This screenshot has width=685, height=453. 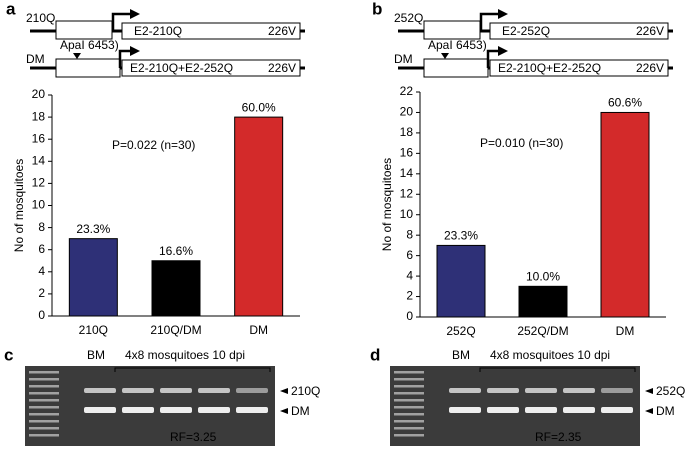 I want to click on group: BM 4x8 mosquitoes 10 dpi 210Q DM RF=3.25, so click(x=172, y=397).